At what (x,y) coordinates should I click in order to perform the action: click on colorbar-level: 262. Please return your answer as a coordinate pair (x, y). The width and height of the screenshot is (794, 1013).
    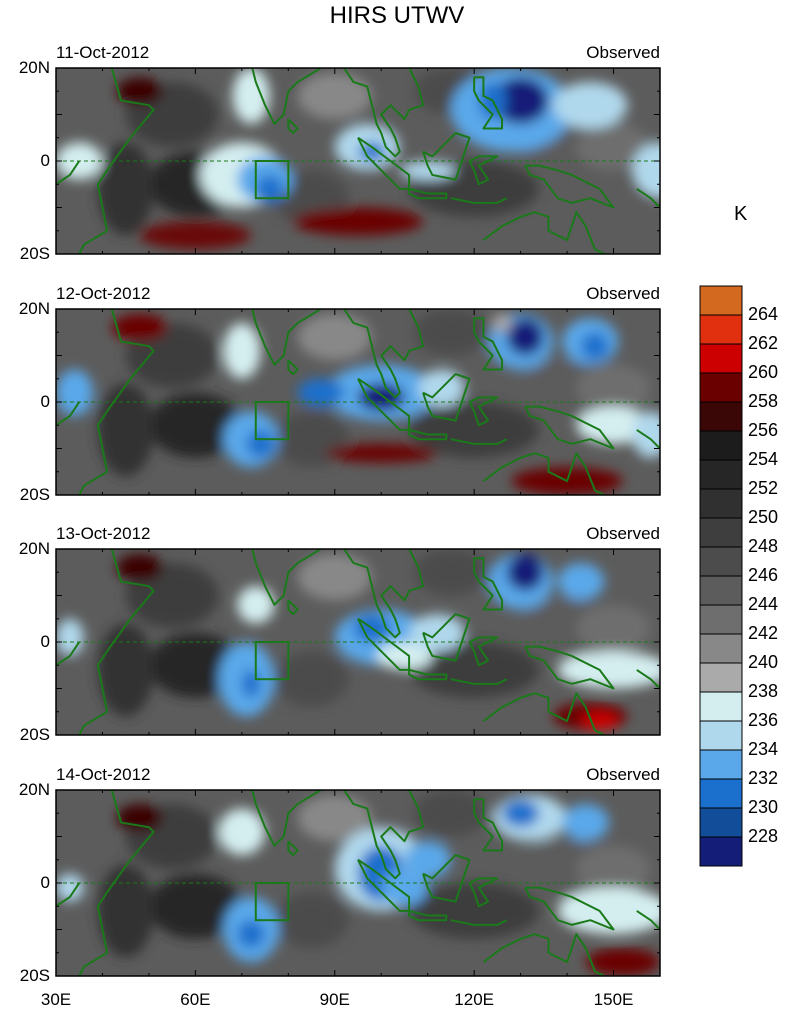
    Looking at the image, I should click on (763, 343).